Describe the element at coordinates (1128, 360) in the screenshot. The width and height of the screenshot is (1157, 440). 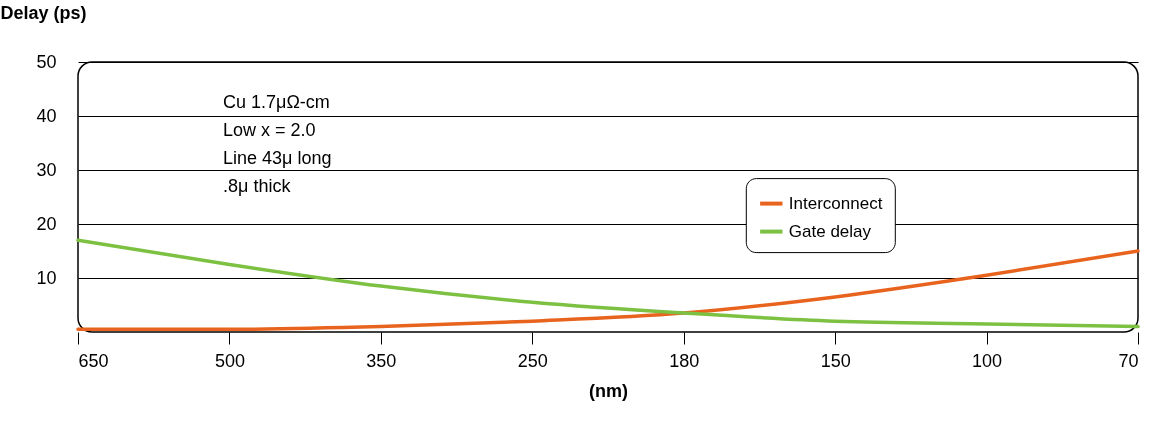
I see `x-tick-label: 70` at that location.